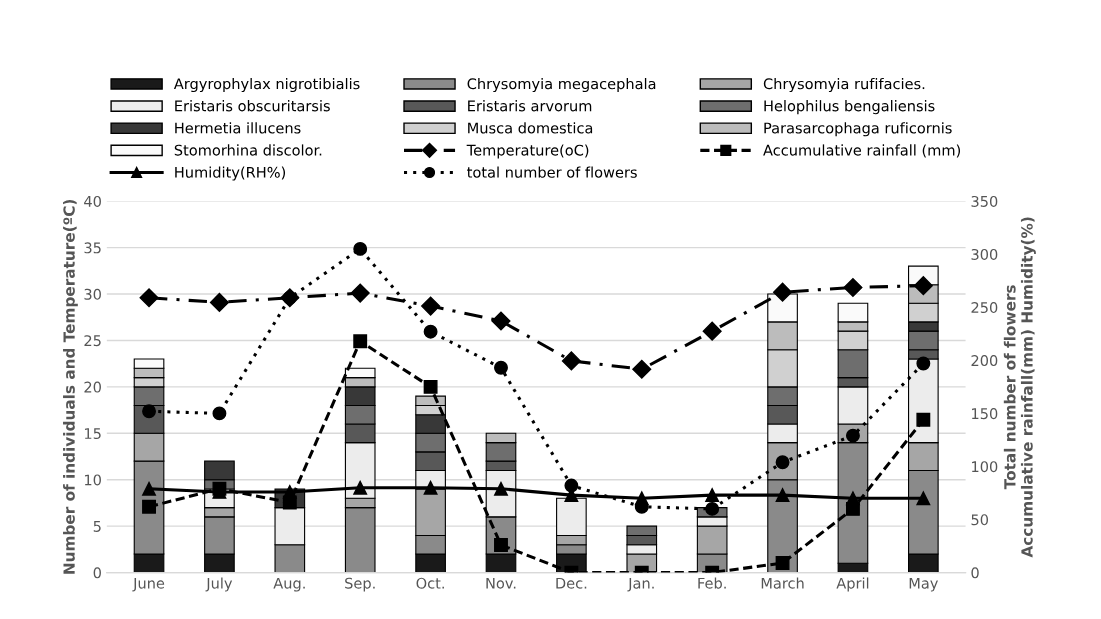  Describe the element at coordinates (92, 248) in the screenshot. I see `y-tick-label: 35` at that location.